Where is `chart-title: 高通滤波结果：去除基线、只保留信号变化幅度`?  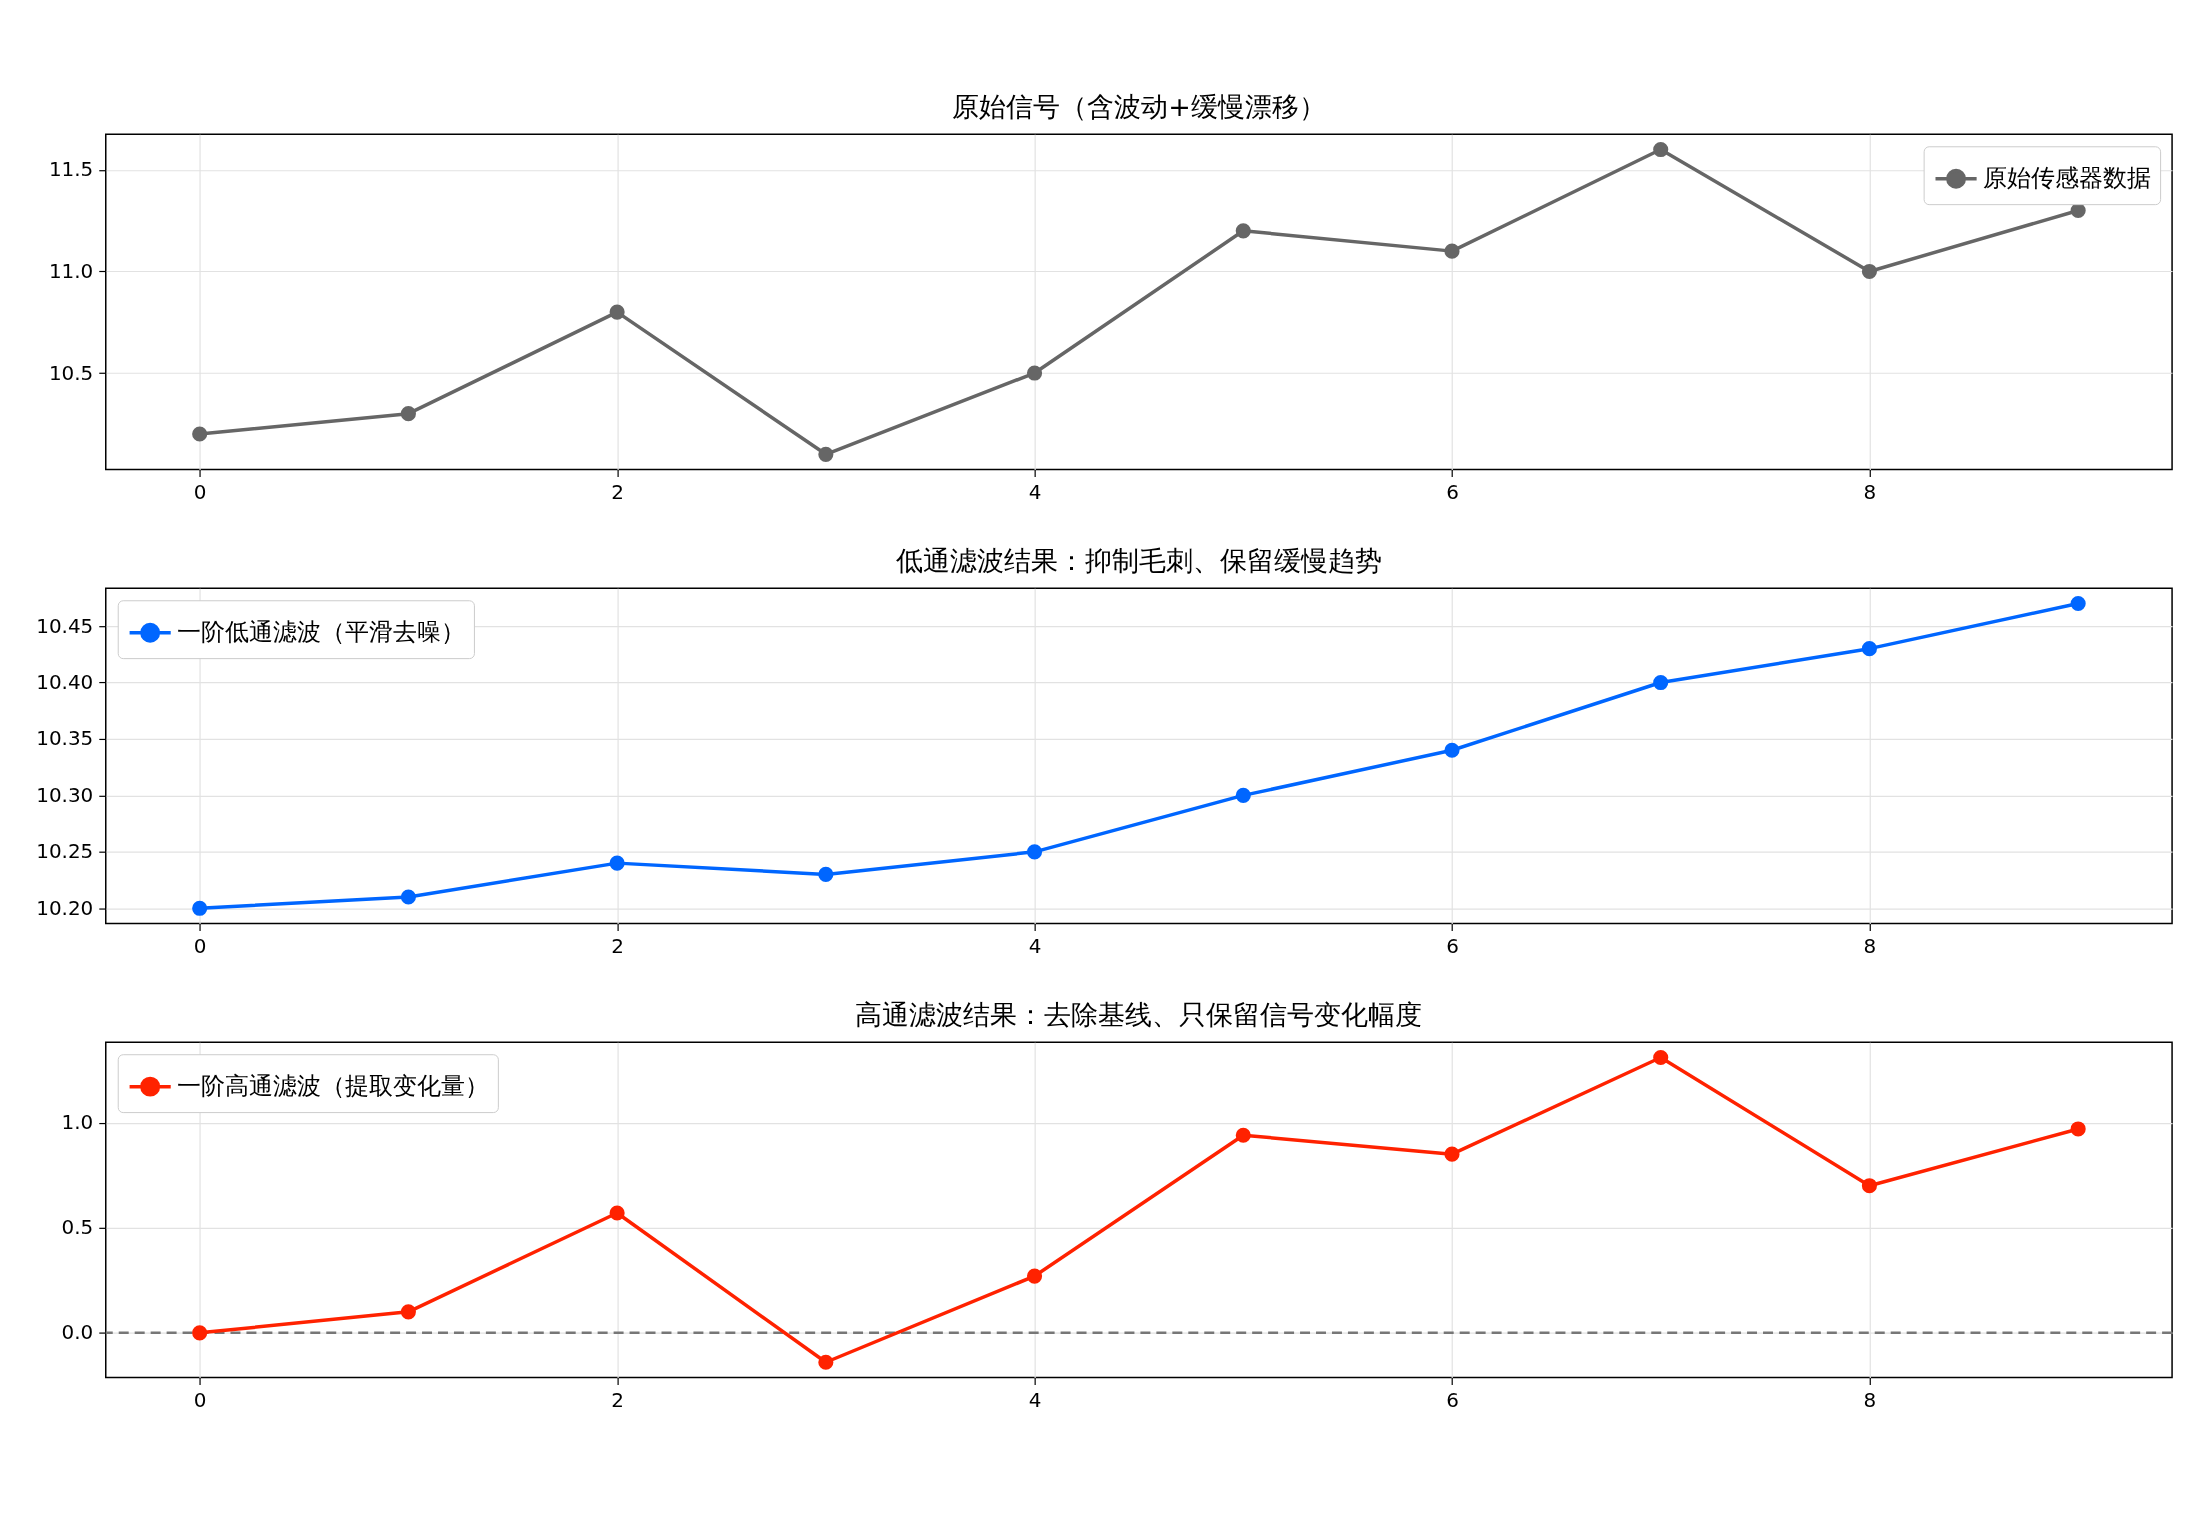 chart-title: 高通滤波结果：去除基线、只保留信号变化幅度 is located at coordinates (1139, 1015).